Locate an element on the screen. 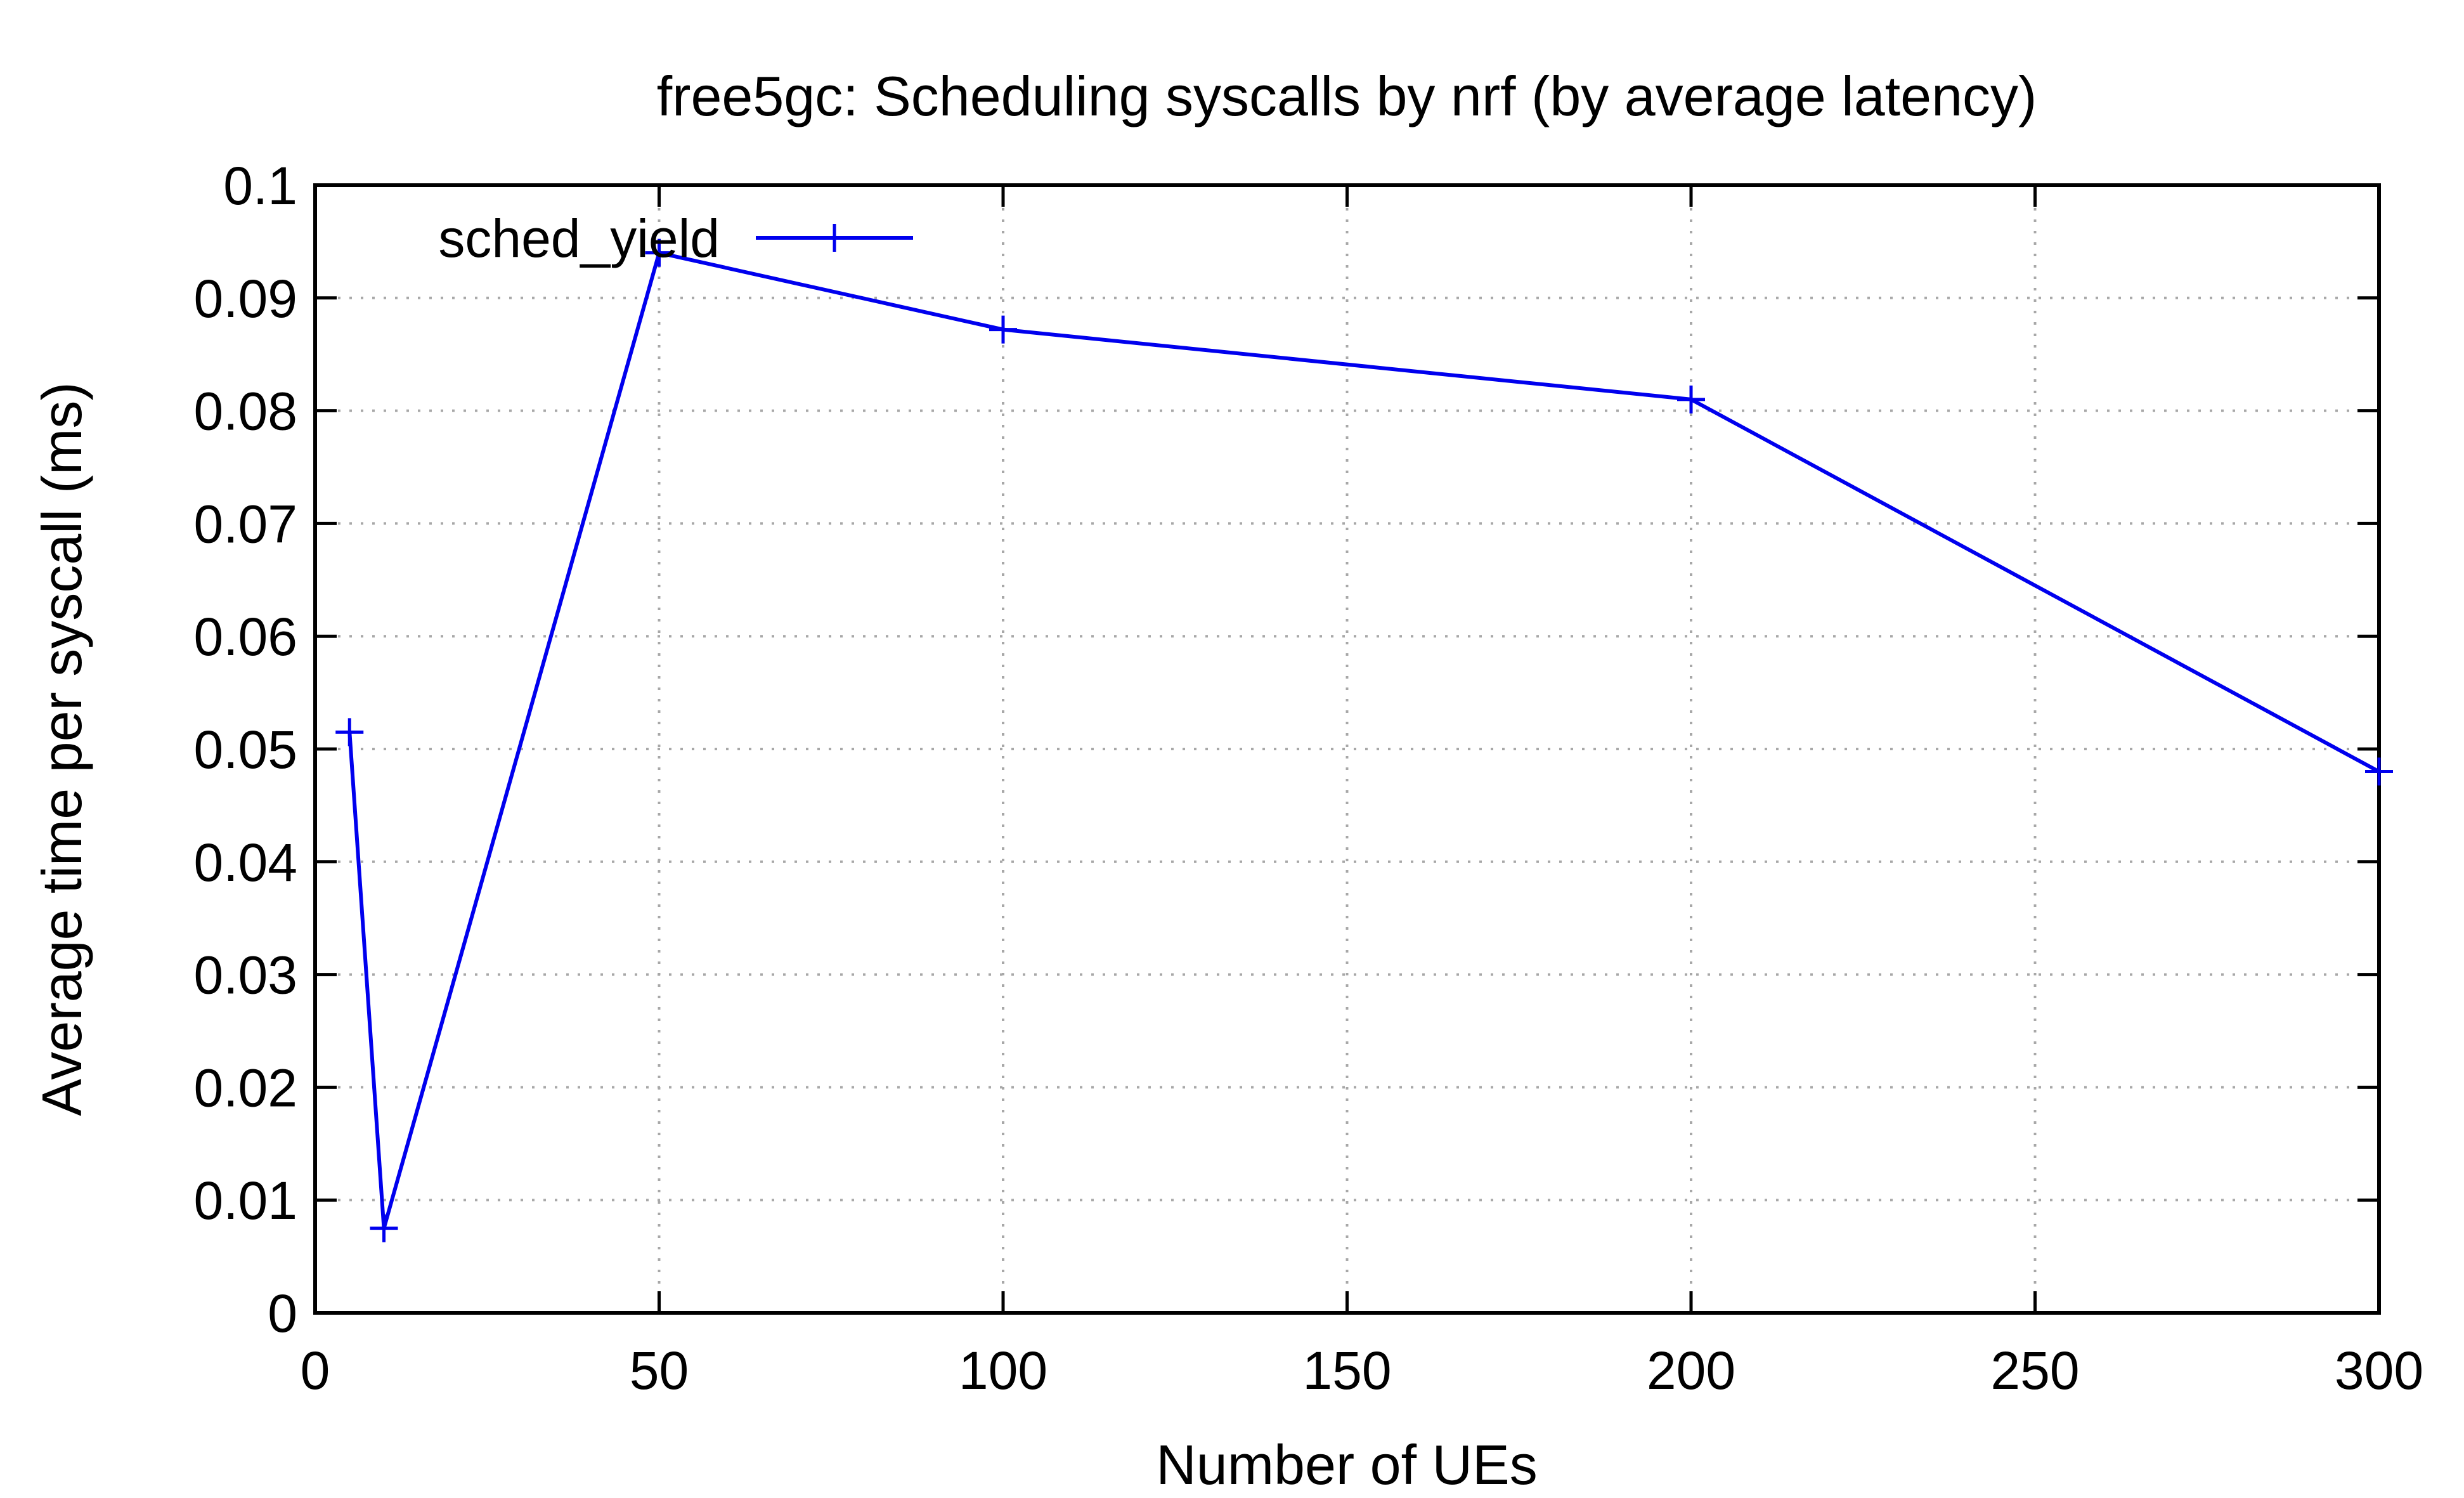 This screenshot has height=1498, width=2464. y-tick-labels: 0 0.01 0.02 0.03 0.04 0.05 0.06 0.07 0.08 0.09 0.1 is located at coordinates (246, 750).